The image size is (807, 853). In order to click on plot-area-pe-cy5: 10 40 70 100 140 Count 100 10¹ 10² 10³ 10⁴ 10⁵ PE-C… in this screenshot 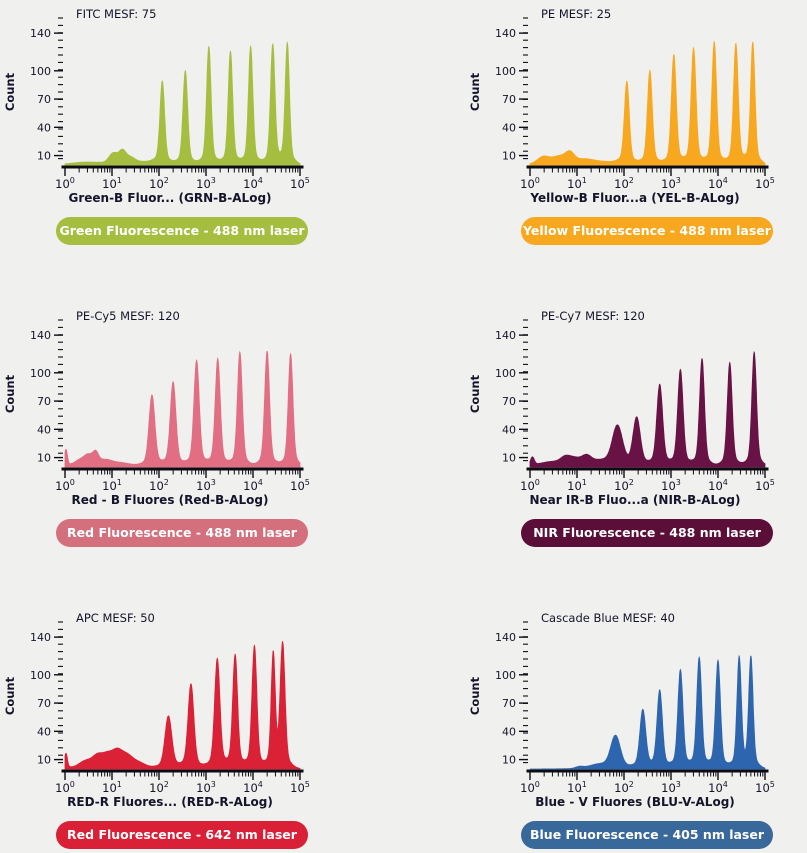, I will do `click(170, 410)`.